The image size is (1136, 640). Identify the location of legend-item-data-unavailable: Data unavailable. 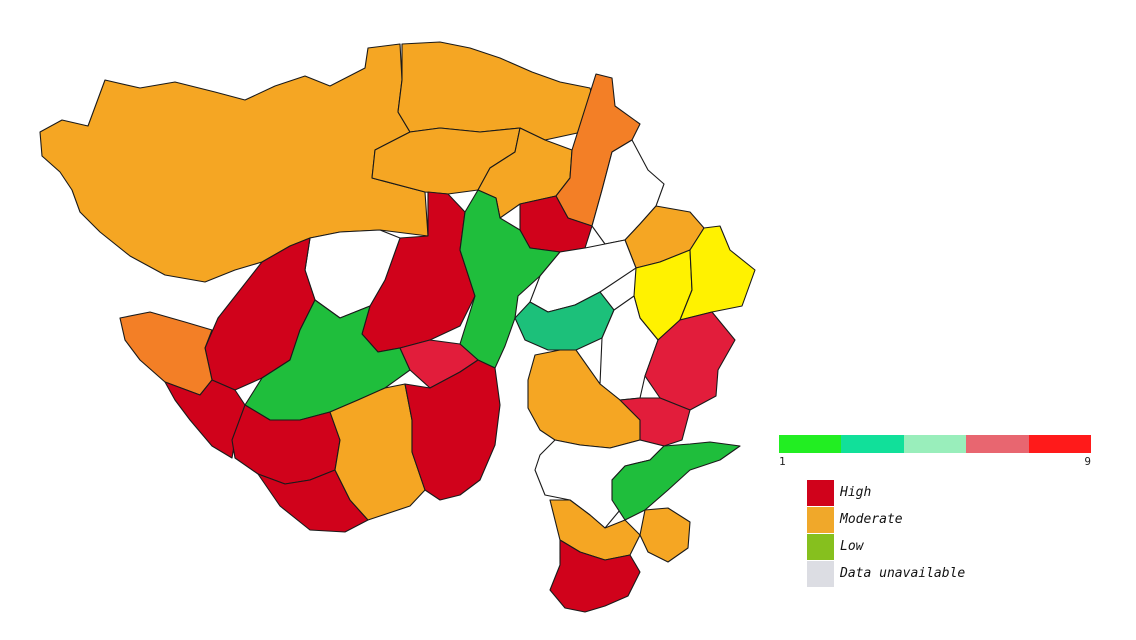
(886, 573).